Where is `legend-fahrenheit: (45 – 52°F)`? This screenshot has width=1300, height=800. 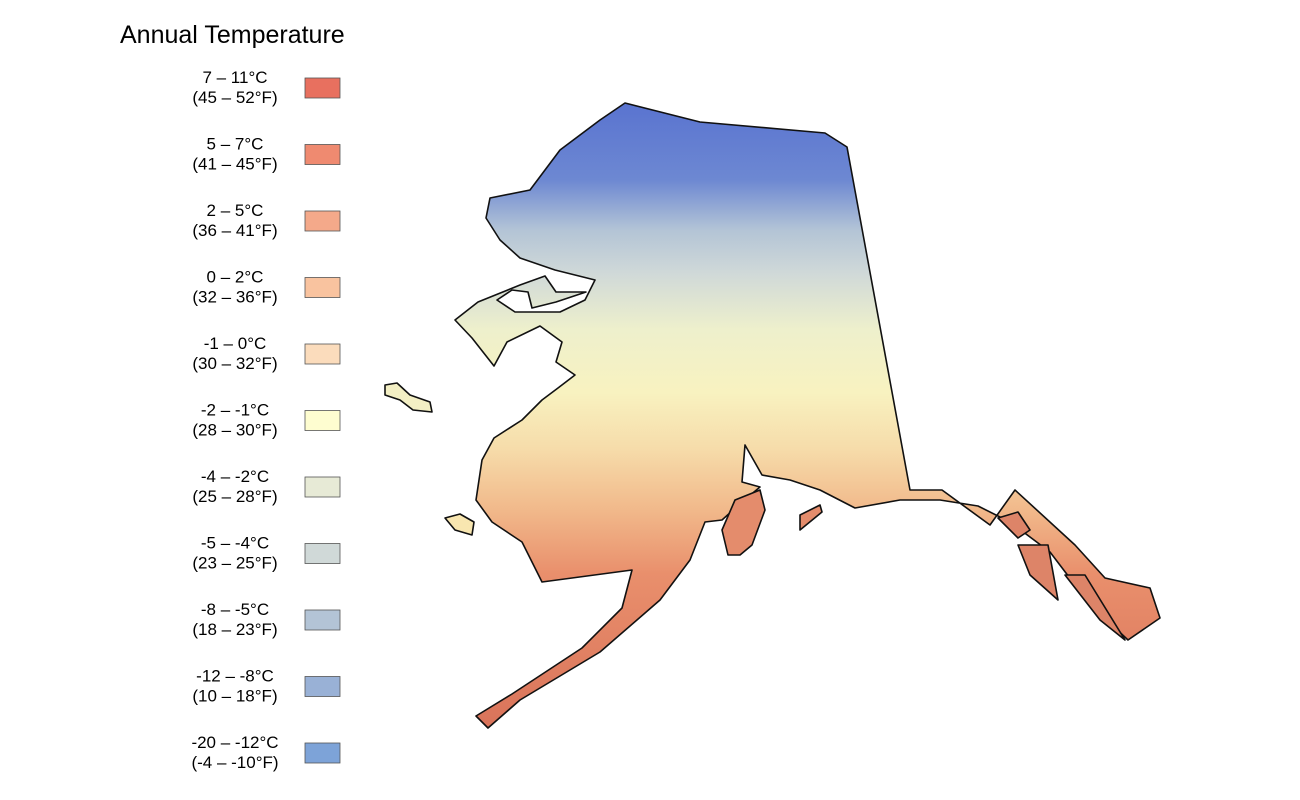 legend-fahrenheit: (45 – 52°F) is located at coordinates (234, 97).